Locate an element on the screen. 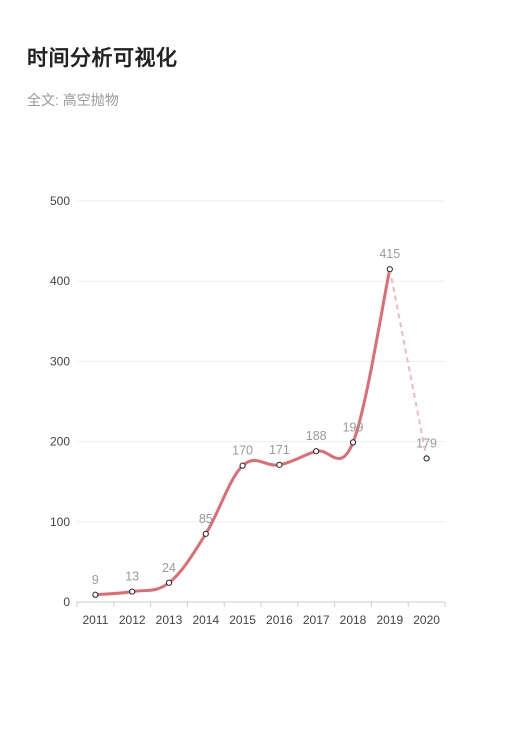 Image resolution: width=522 pixels, height=736 pixels. x-tick-label: 2016 is located at coordinates (279, 620).